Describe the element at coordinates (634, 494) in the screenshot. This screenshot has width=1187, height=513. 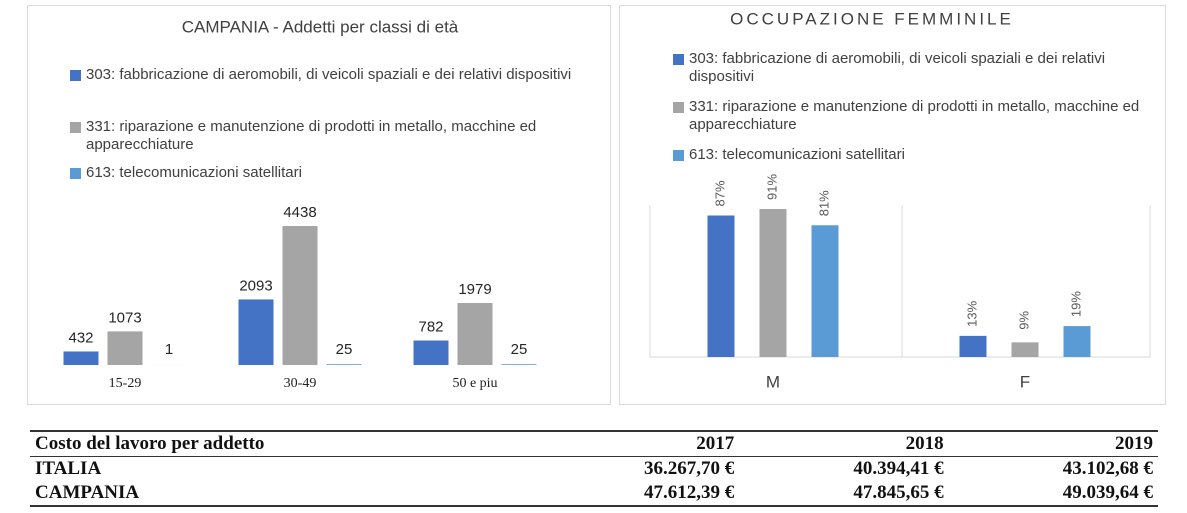
I see `table-cell: 47.612,39 €` at that location.